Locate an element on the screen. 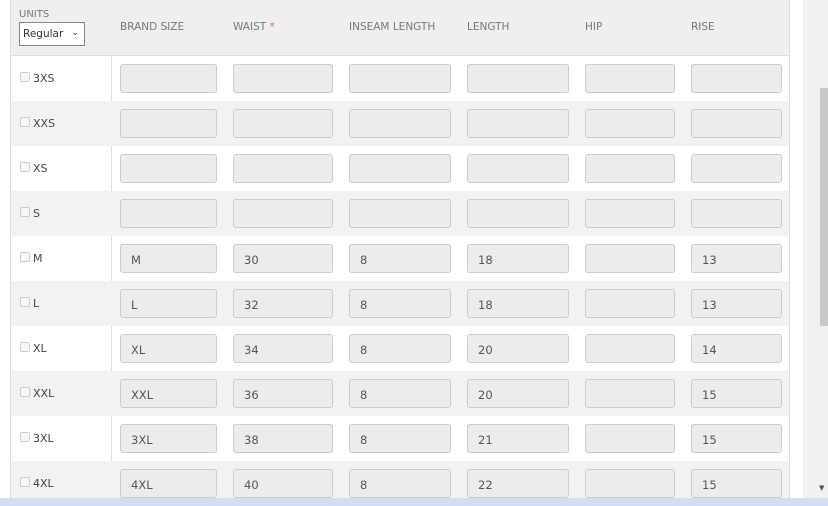  size-label: XXS is located at coordinates (44, 123).